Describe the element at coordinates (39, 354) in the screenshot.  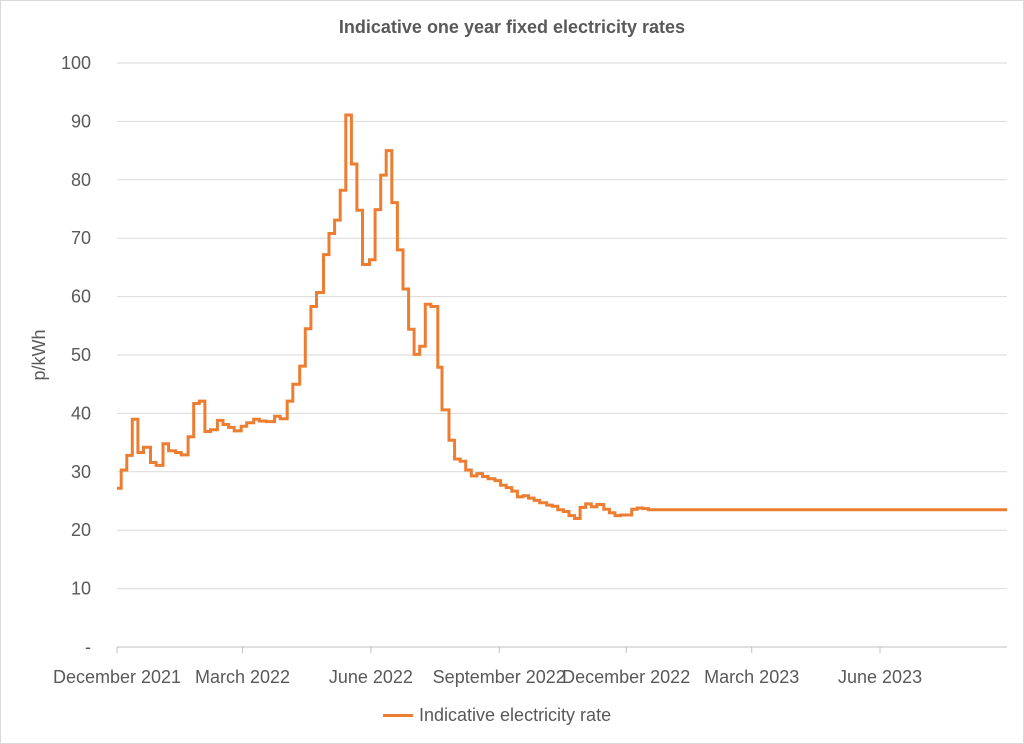
I see `y-axis-label: p/kWh` at that location.